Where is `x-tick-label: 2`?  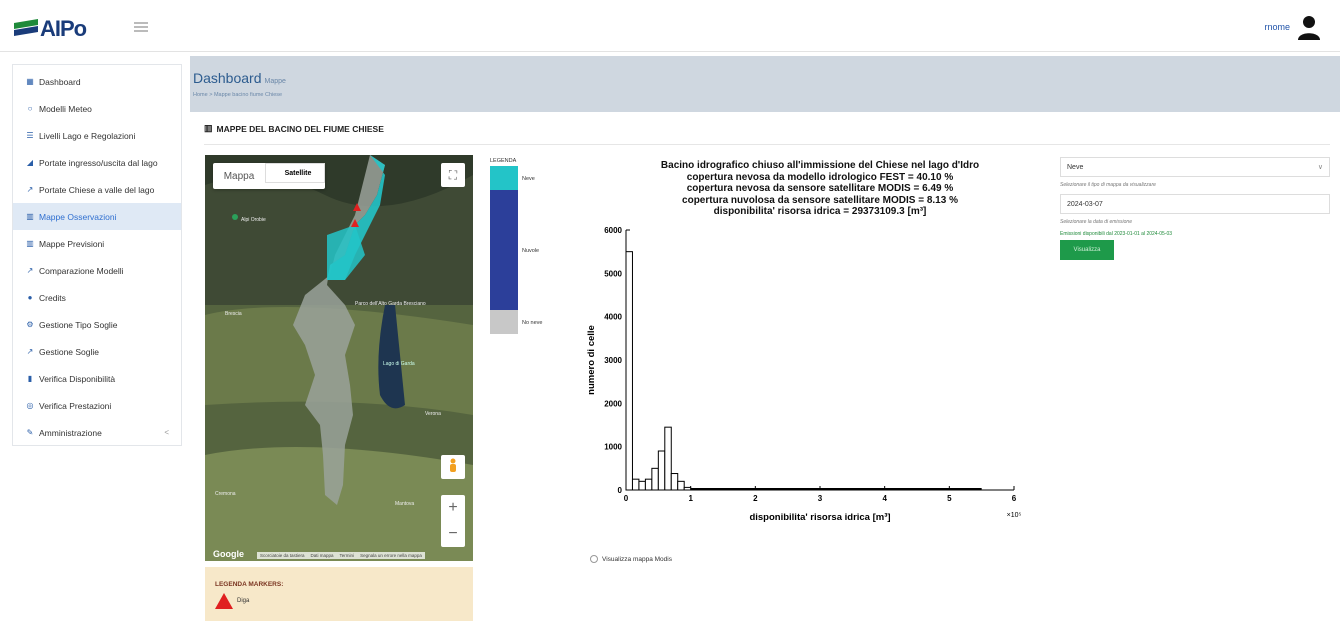 x-tick-label: 2 is located at coordinates (755, 498).